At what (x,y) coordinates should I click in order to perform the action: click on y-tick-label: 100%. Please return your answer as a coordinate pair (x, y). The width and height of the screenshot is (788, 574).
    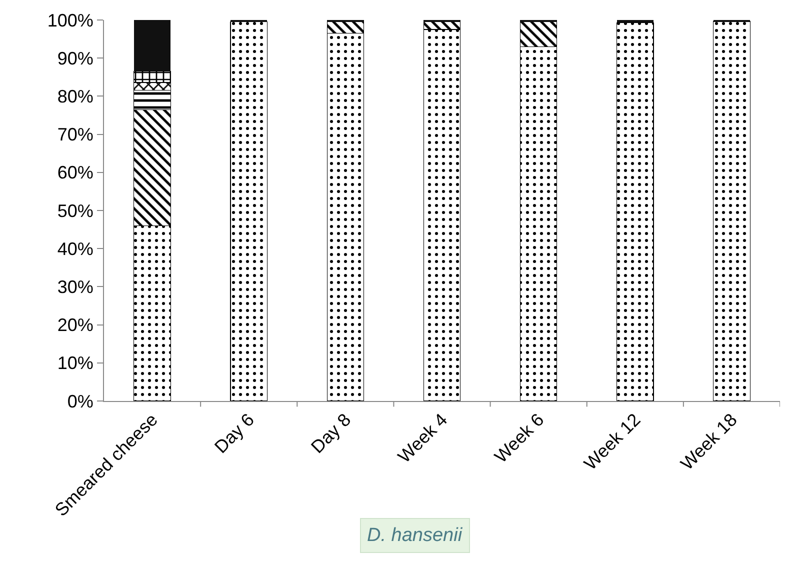
    Looking at the image, I should click on (70, 20).